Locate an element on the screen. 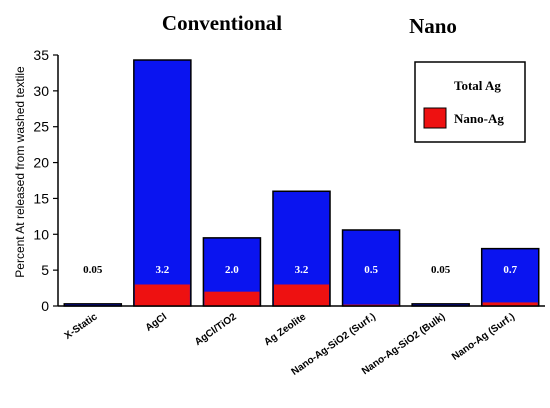  heading-conventional: Conventional is located at coordinates (222, 23).